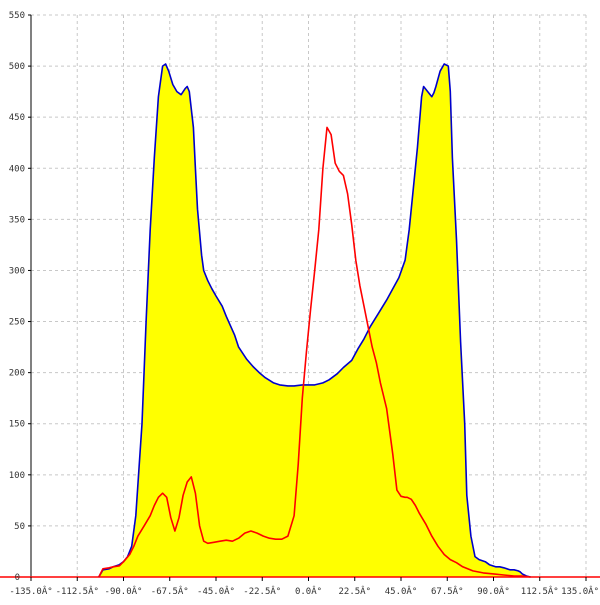 The image size is (600, 605). I want to click on y-tick-label-5: 300, so click(17, 271).